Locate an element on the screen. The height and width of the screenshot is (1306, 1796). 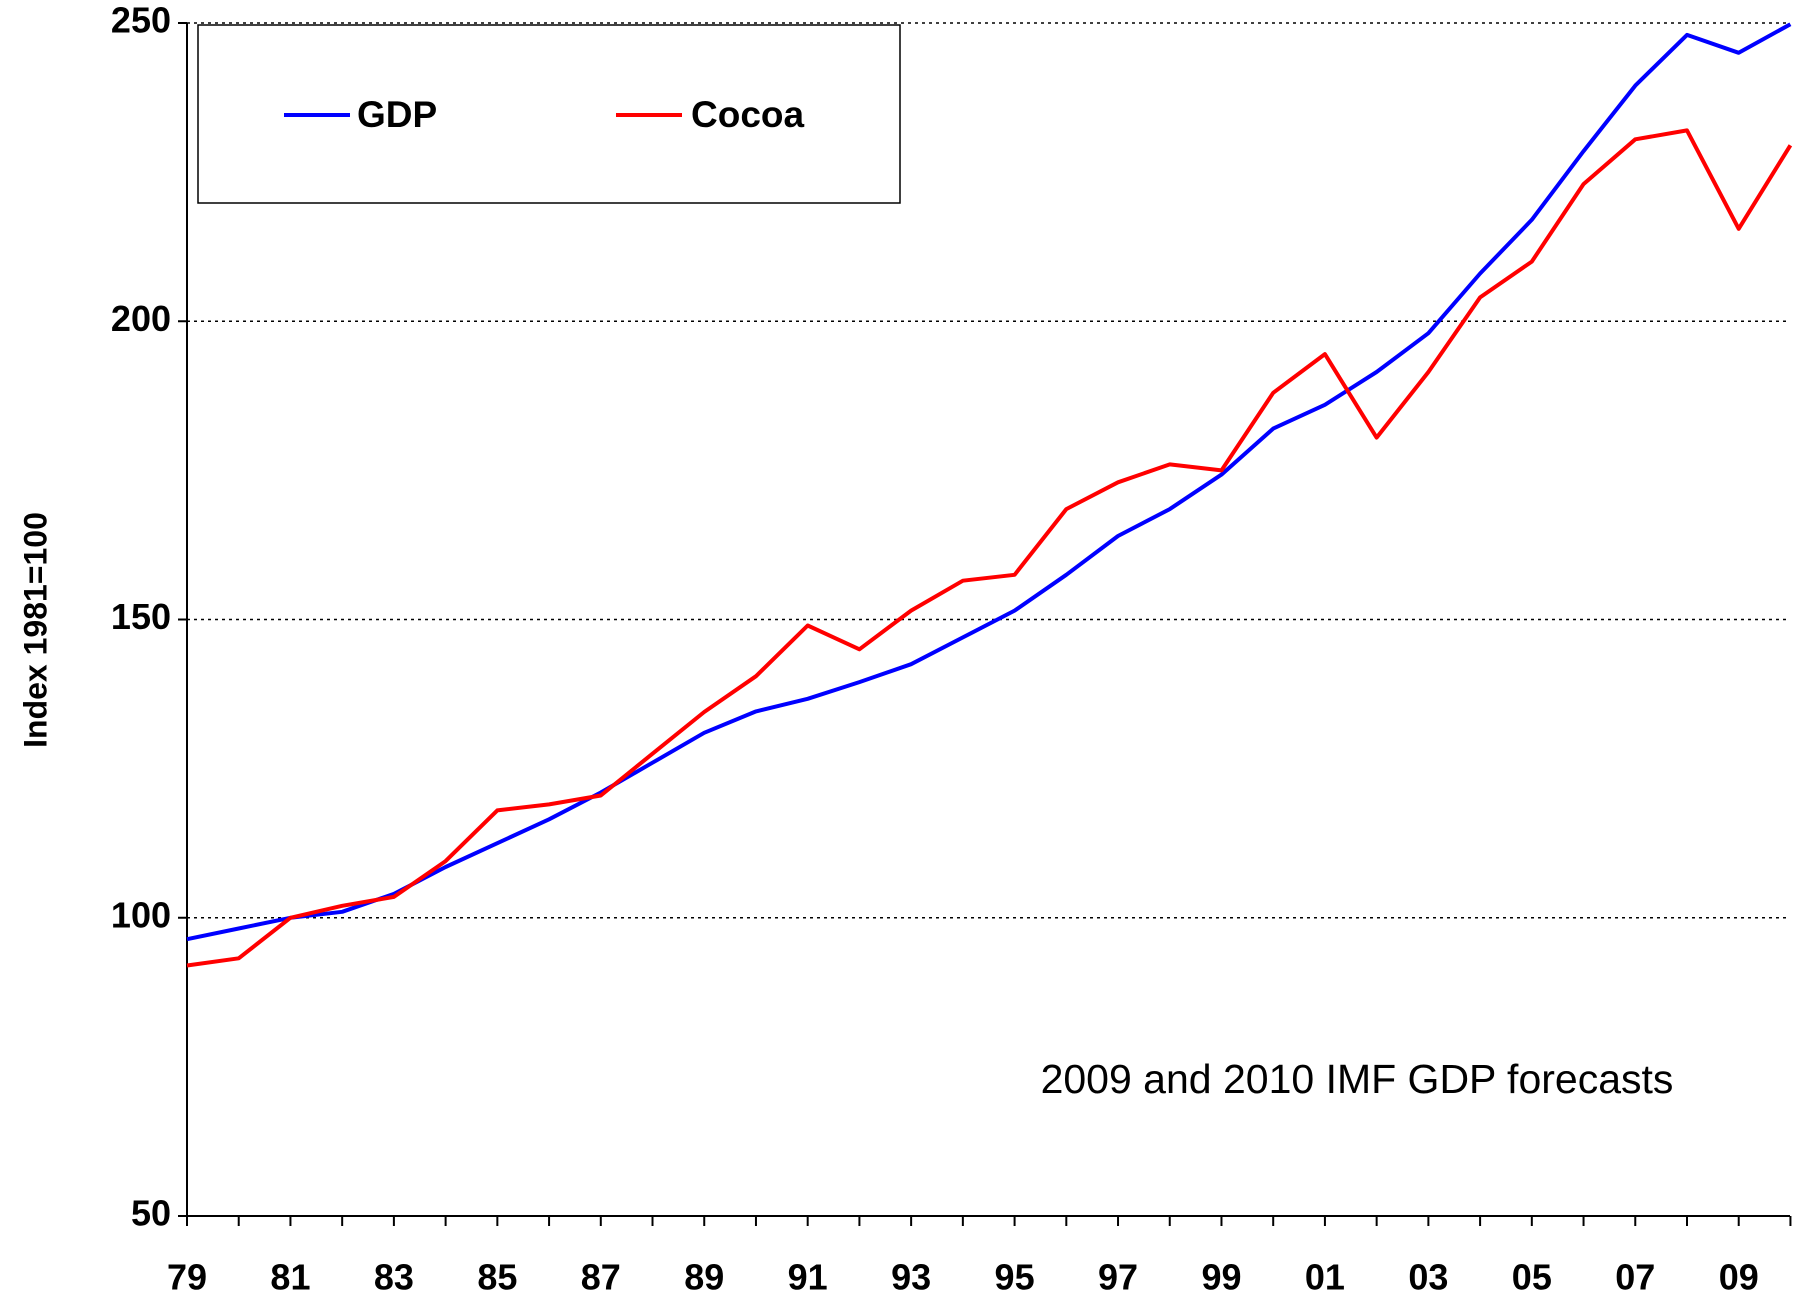
y-tick-label: 150 is located at coordinates (141, 616).